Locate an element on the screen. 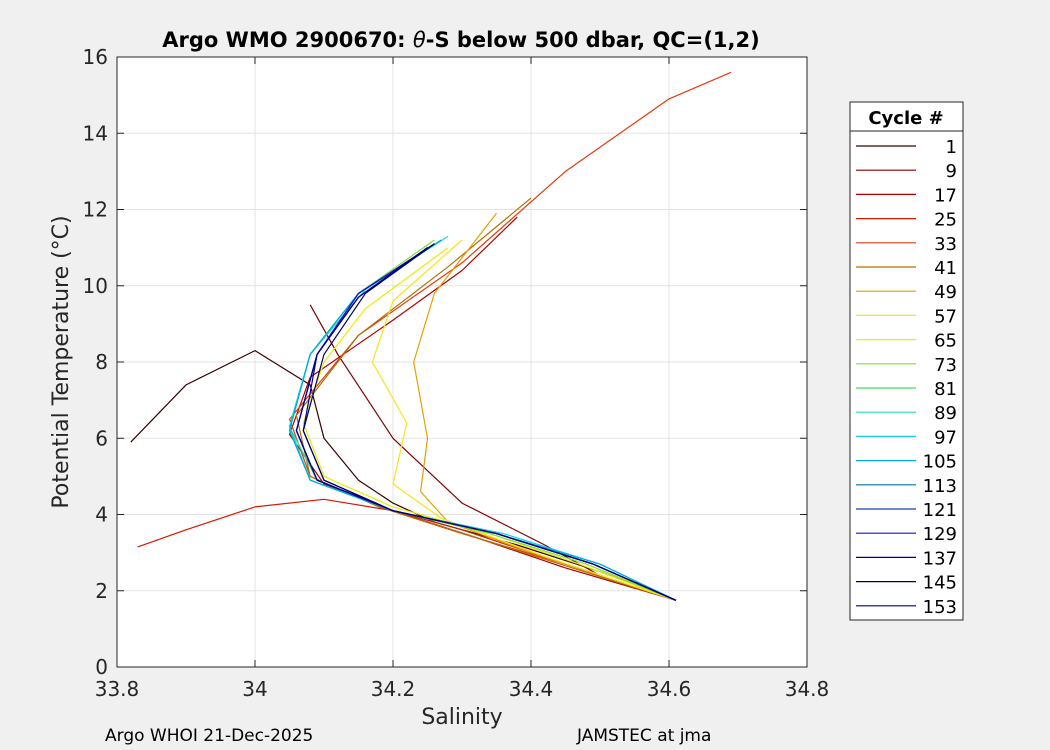 The width and height of the screenshot is (1050, 750). footer-left: Argo WHOI 21-Dec-2025 is located at coordinates (209, 736).